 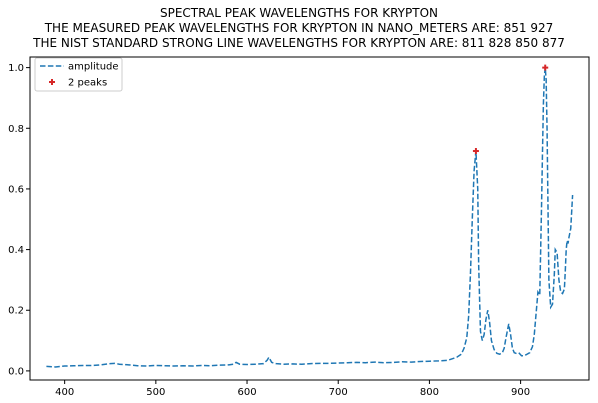 I want to click on y-tick-label: 0.2, so click(x=16, y=311).